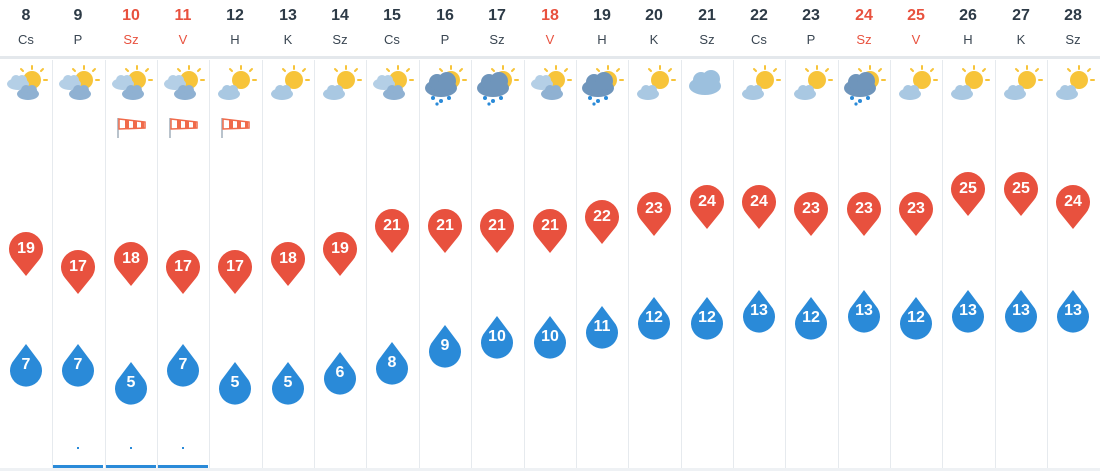  What do you see at coordinates (1021, 235) in the screenshot?
I see `day-column: 27 K 25 13` at bounding box center [1021, 235].